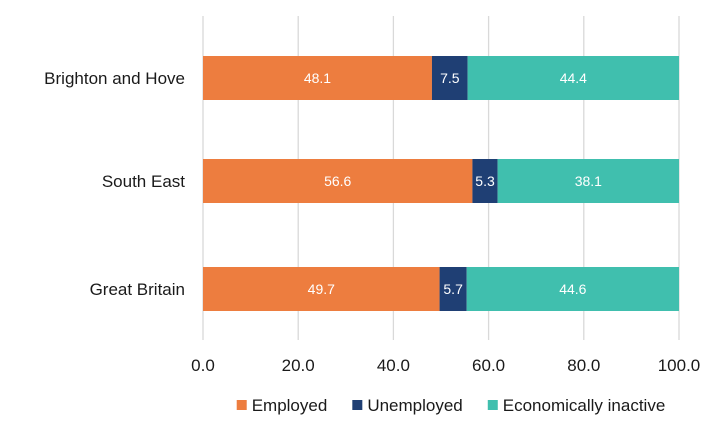  I want to click on category-label: South East, so click(143, 181).